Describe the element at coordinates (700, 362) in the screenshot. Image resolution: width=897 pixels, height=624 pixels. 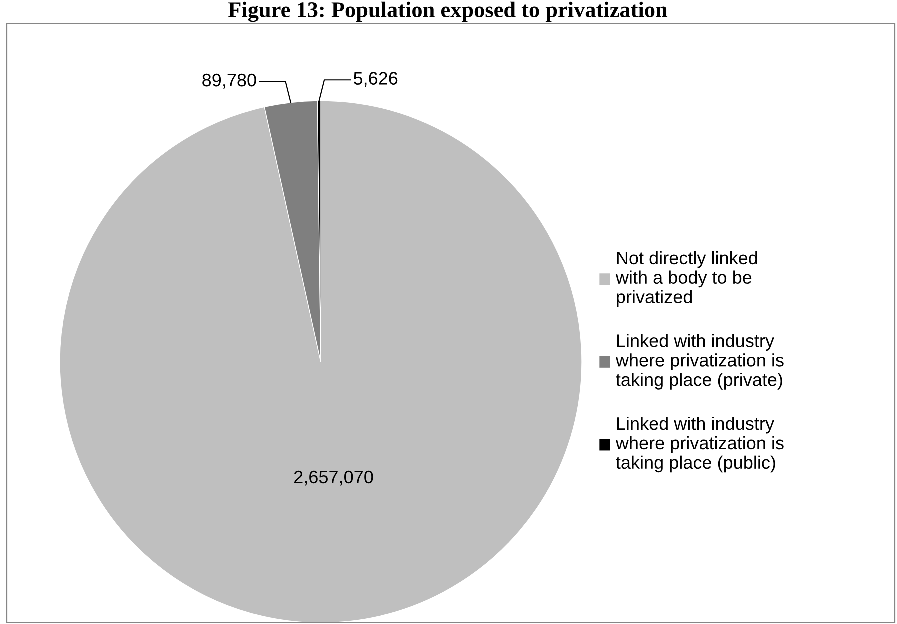
I see `legend-label: Linked with industry where privatization is taking place (private)` at that location.